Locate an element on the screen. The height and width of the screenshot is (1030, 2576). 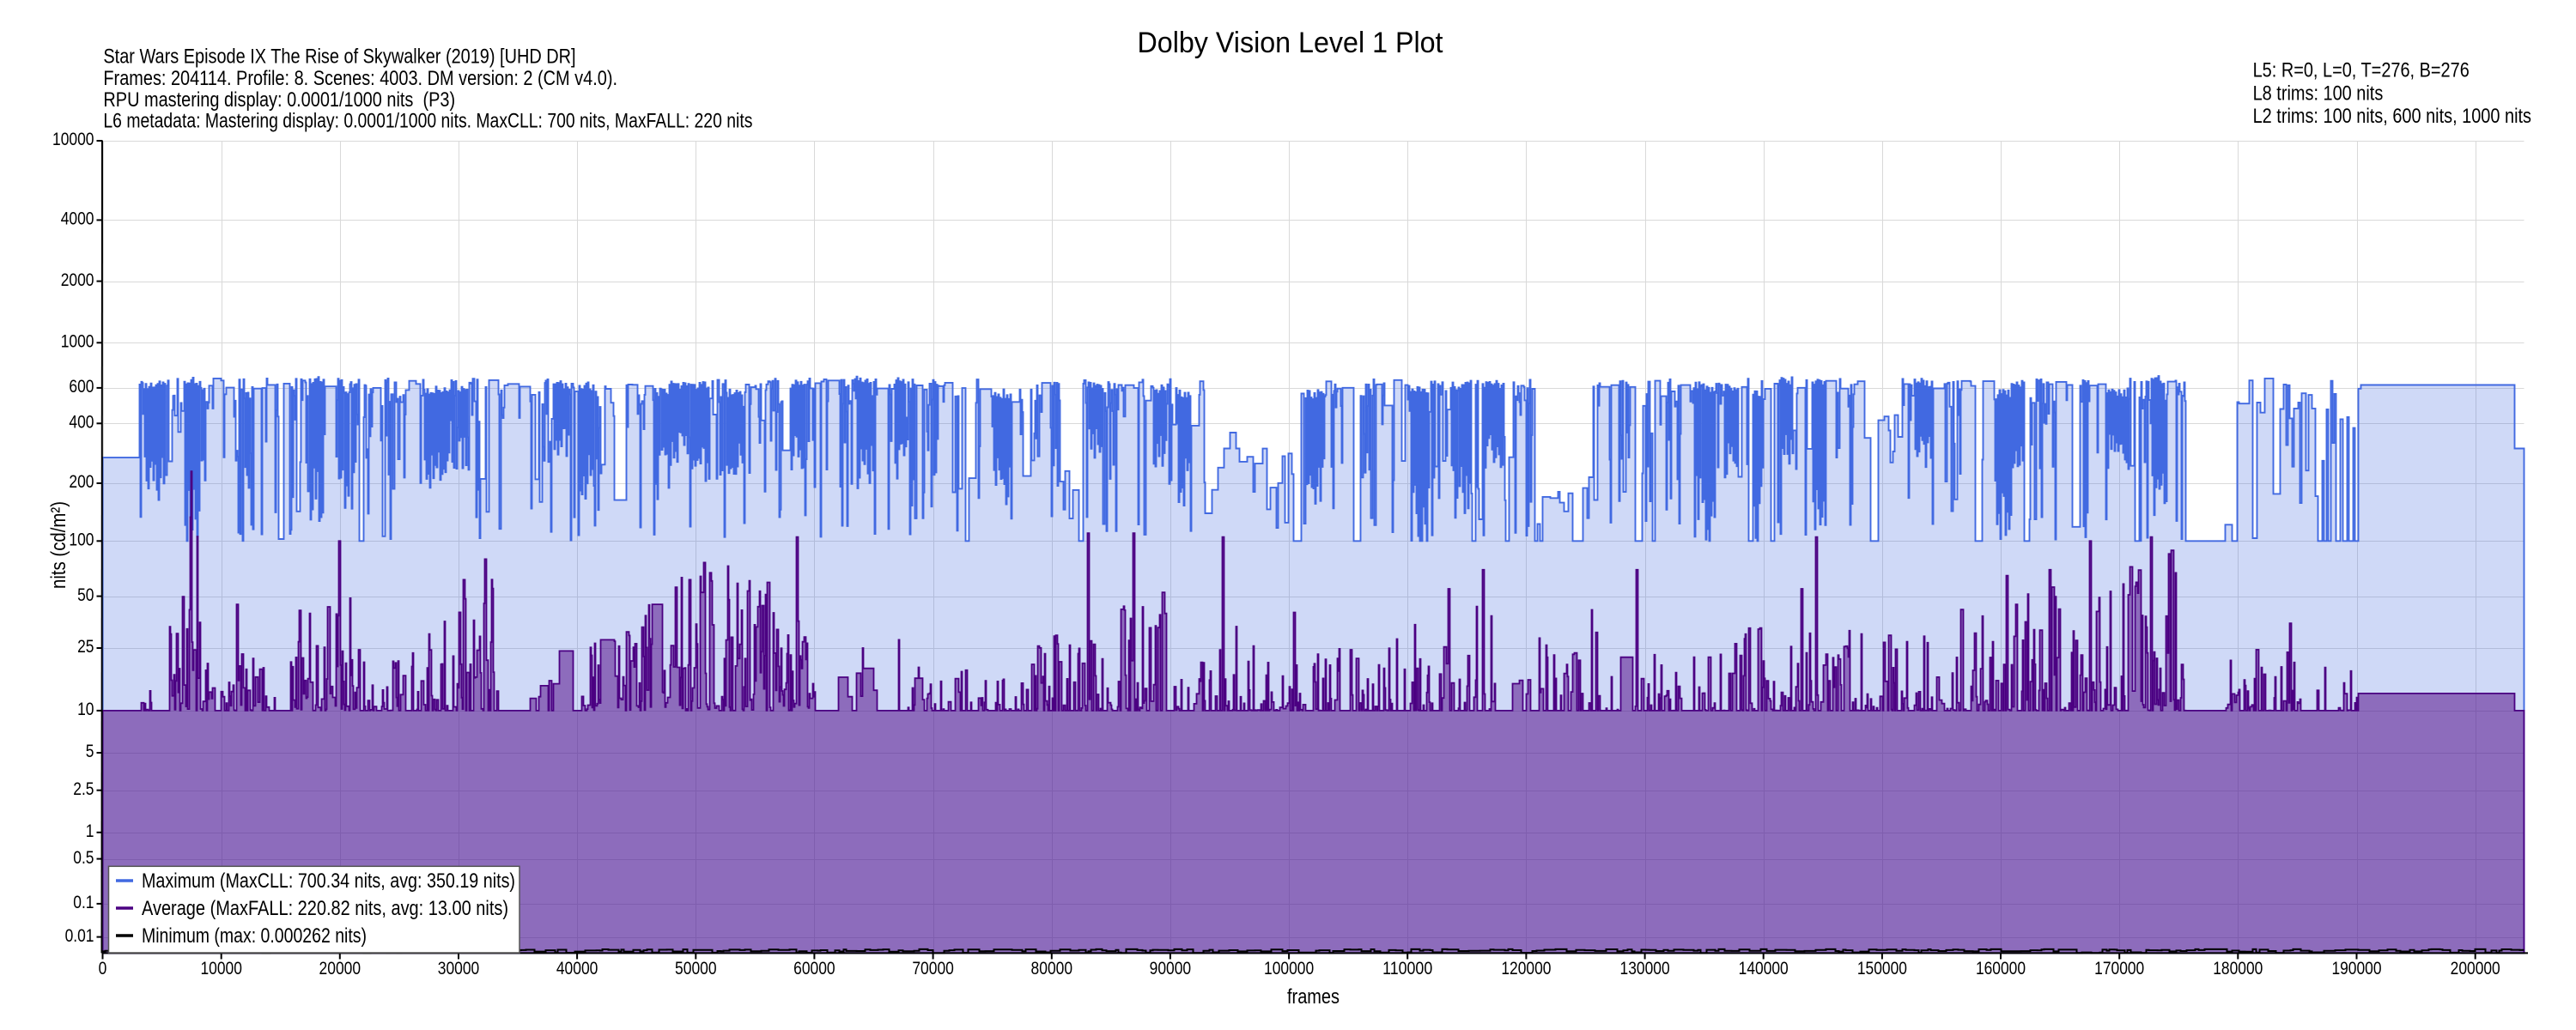
svg-text: 150000 is located at coordinates (1882, 968).